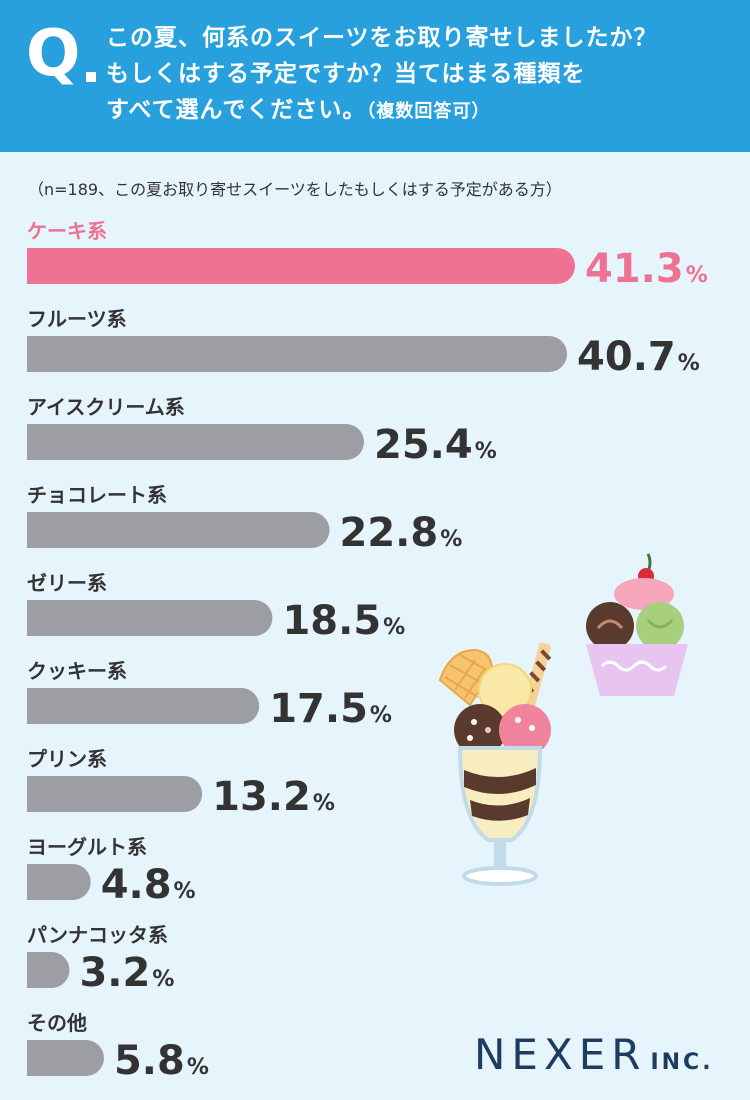 The width and height of the screenshot is (750, 1100). I want to click on parfait-illustration, so click(495, 764).